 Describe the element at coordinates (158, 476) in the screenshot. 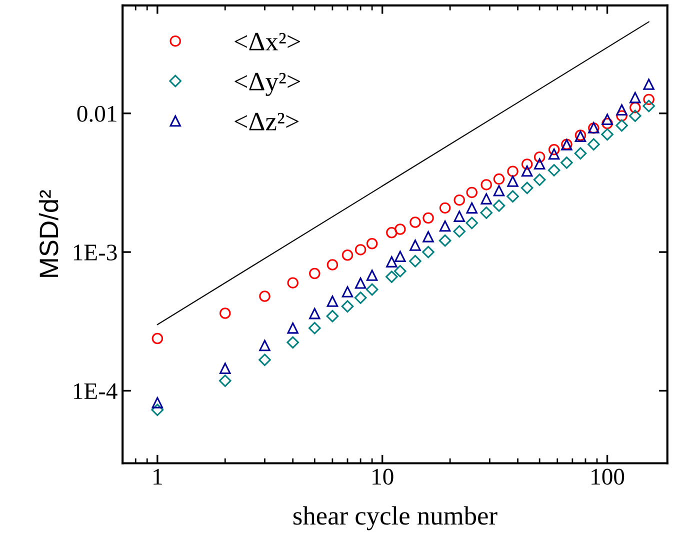

I see `x-tick-label: 1` at that location.